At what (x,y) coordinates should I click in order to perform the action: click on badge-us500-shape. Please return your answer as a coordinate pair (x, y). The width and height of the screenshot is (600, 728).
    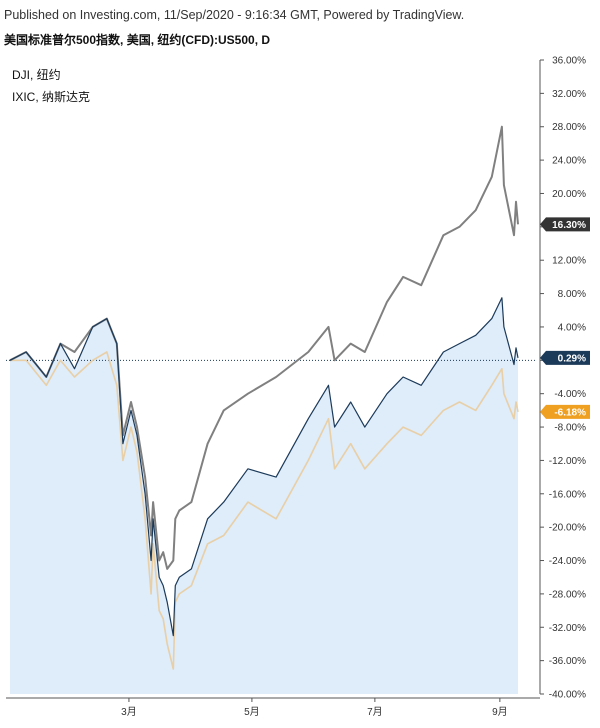
    Looking at the image, I should click on (565, 357).